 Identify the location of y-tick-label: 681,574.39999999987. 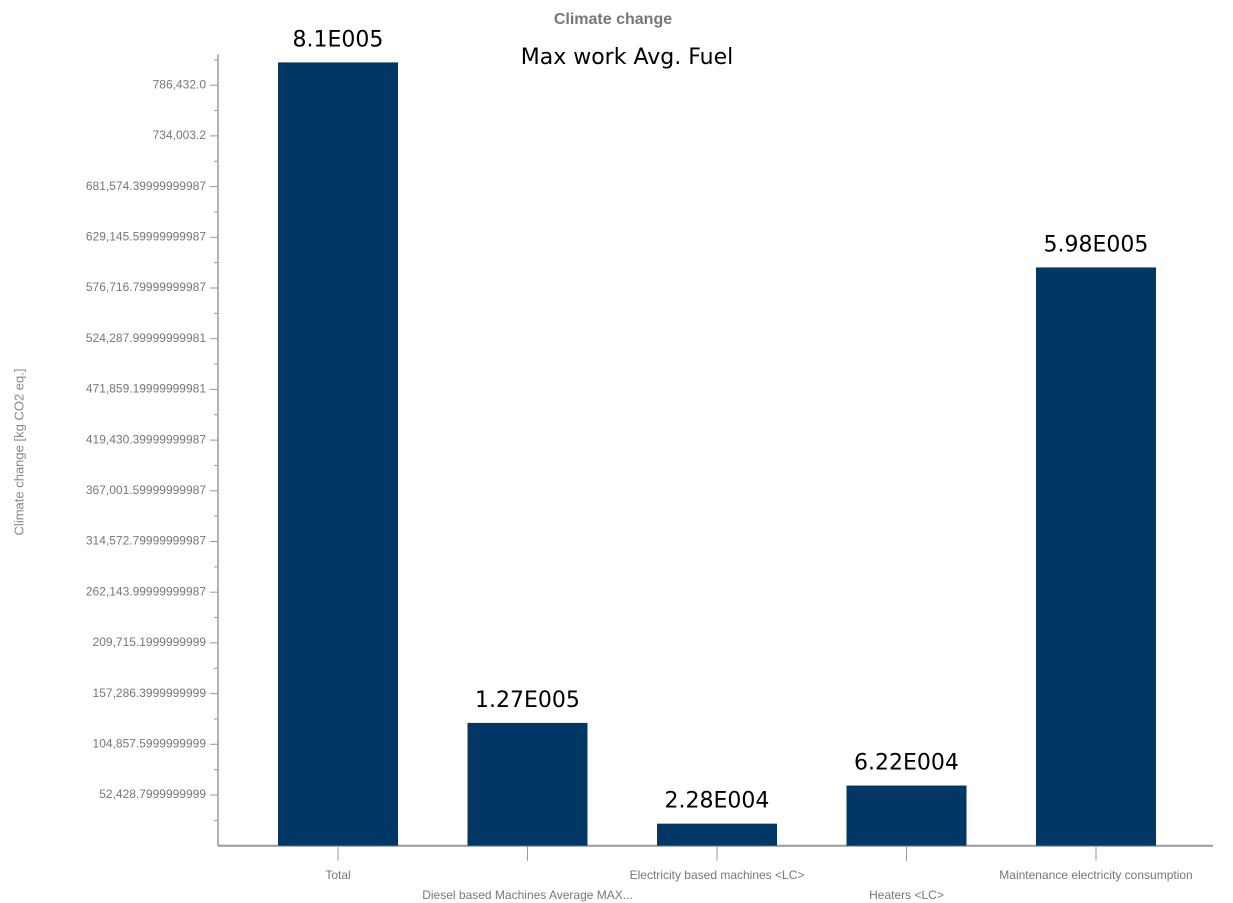
(146, 186).